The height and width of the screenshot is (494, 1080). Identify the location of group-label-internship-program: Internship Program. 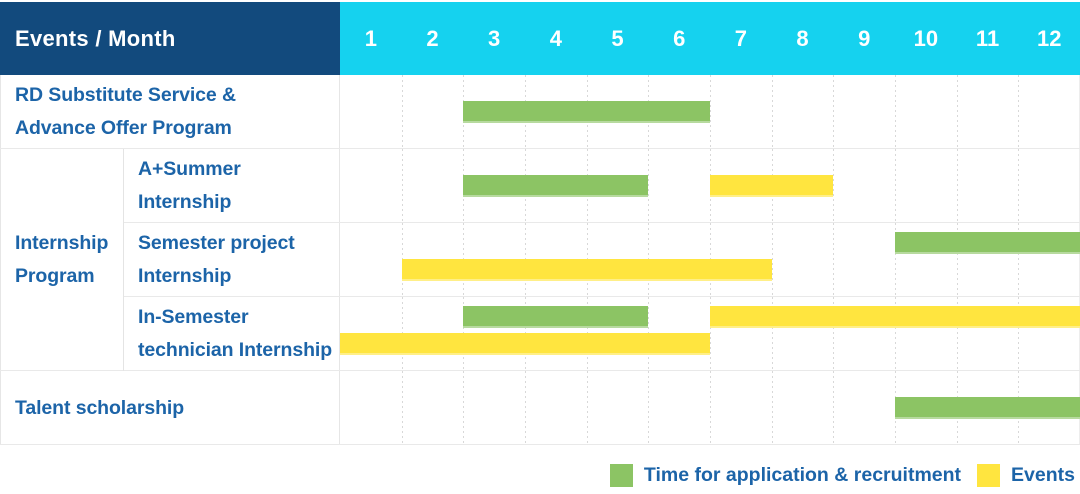
(62, 260).